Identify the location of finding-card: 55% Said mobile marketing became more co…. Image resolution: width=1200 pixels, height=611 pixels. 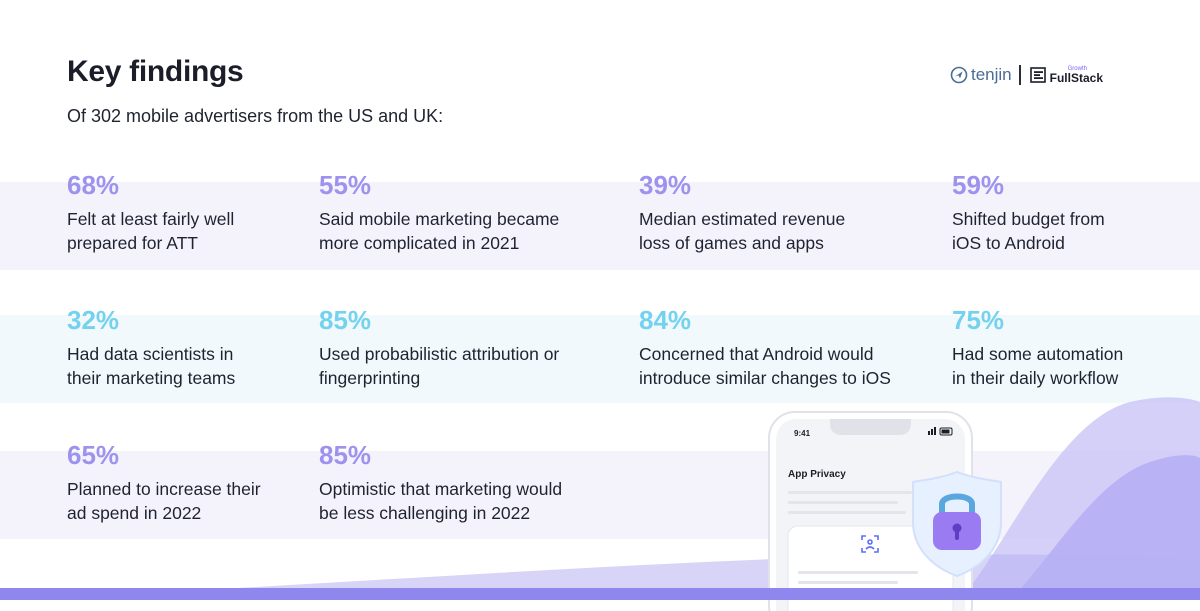
(439, 213).